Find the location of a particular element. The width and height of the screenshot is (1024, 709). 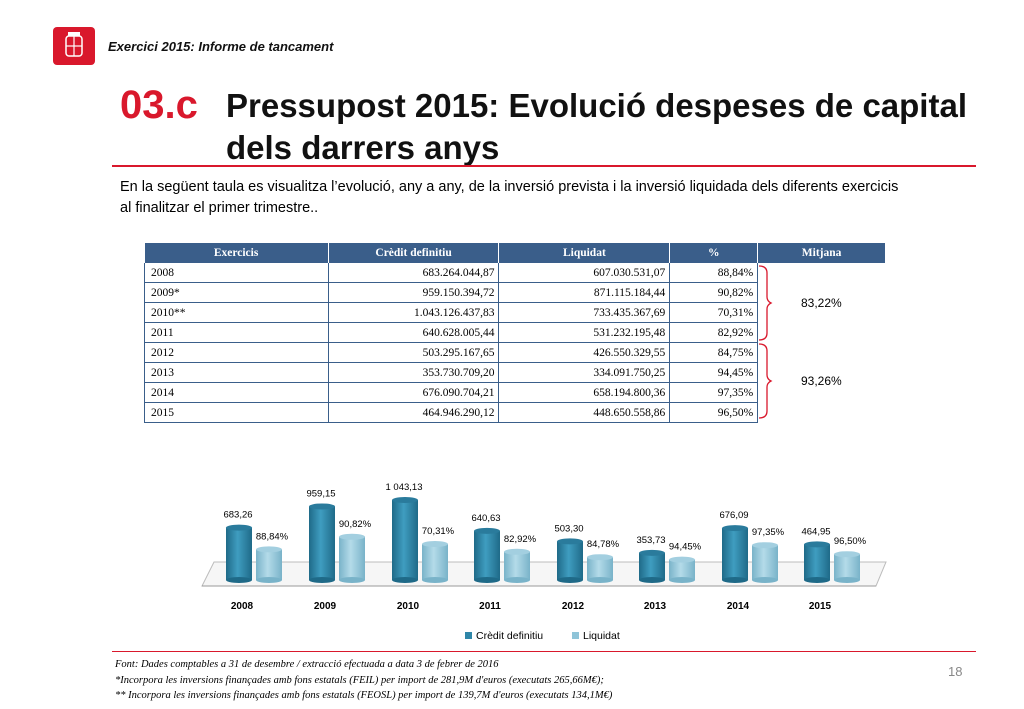

x-tick-label: 2012 is located at coordinates (573, 606).